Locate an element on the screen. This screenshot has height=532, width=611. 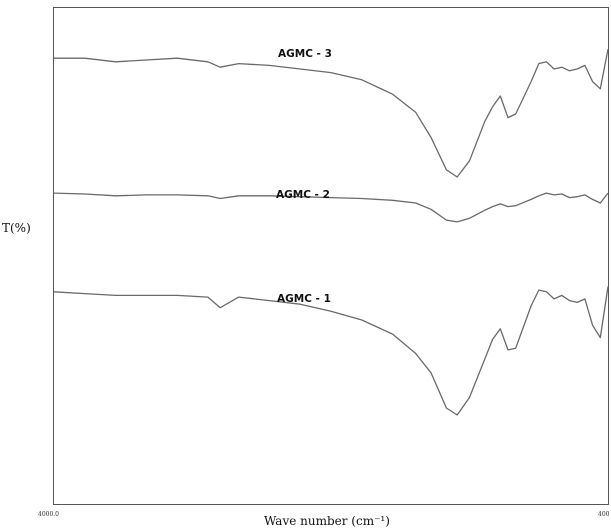
series-label-agmc-2: AGMC - 2 is located at coordinates (303, 195).